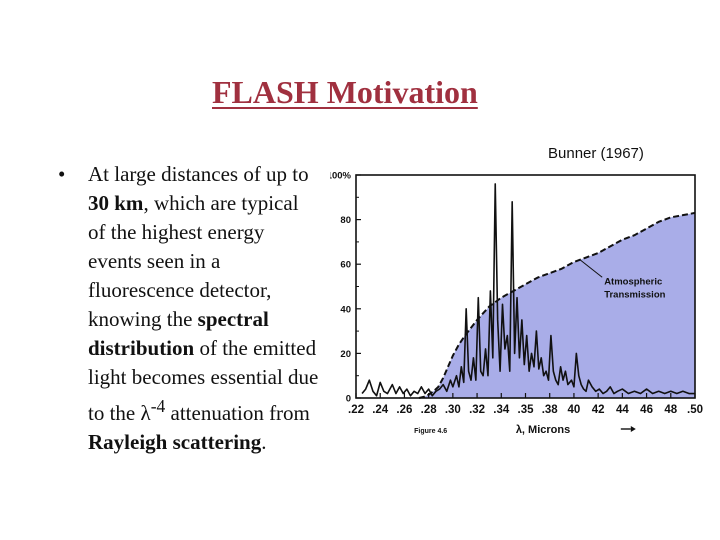 The height and width of the screenshot is (540, 720). I want to click on x-tick-label: .30, so click(453, 410).